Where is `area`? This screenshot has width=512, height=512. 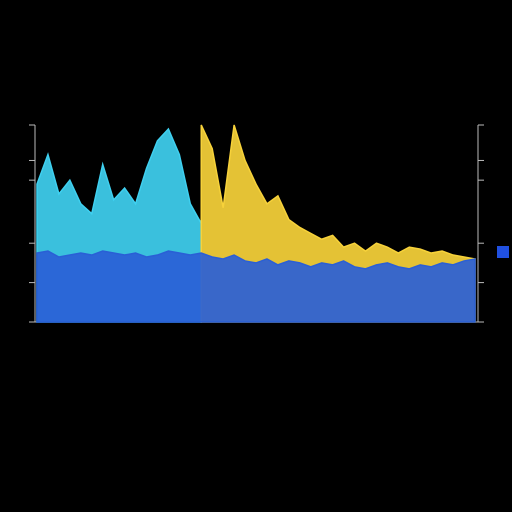
area is located at coordinates (256, 286).